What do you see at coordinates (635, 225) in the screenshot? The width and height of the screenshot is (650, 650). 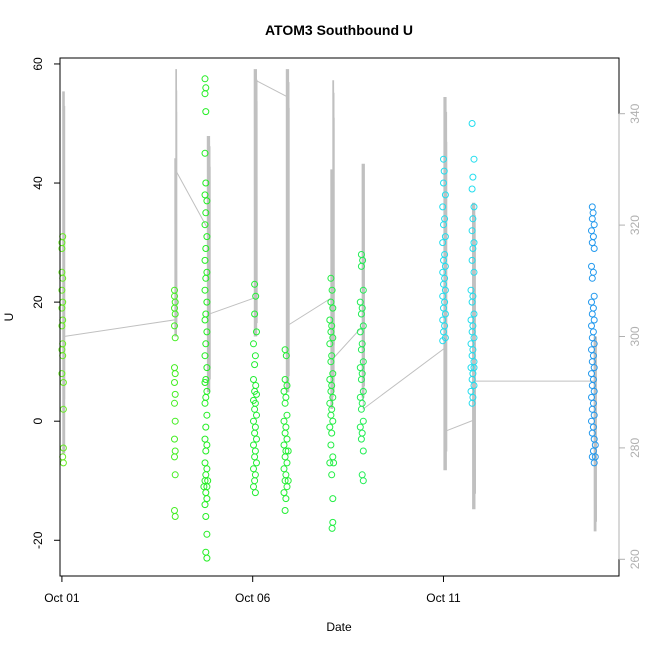 I see `right-tick-label: 320` at bounding box center [635, 225].